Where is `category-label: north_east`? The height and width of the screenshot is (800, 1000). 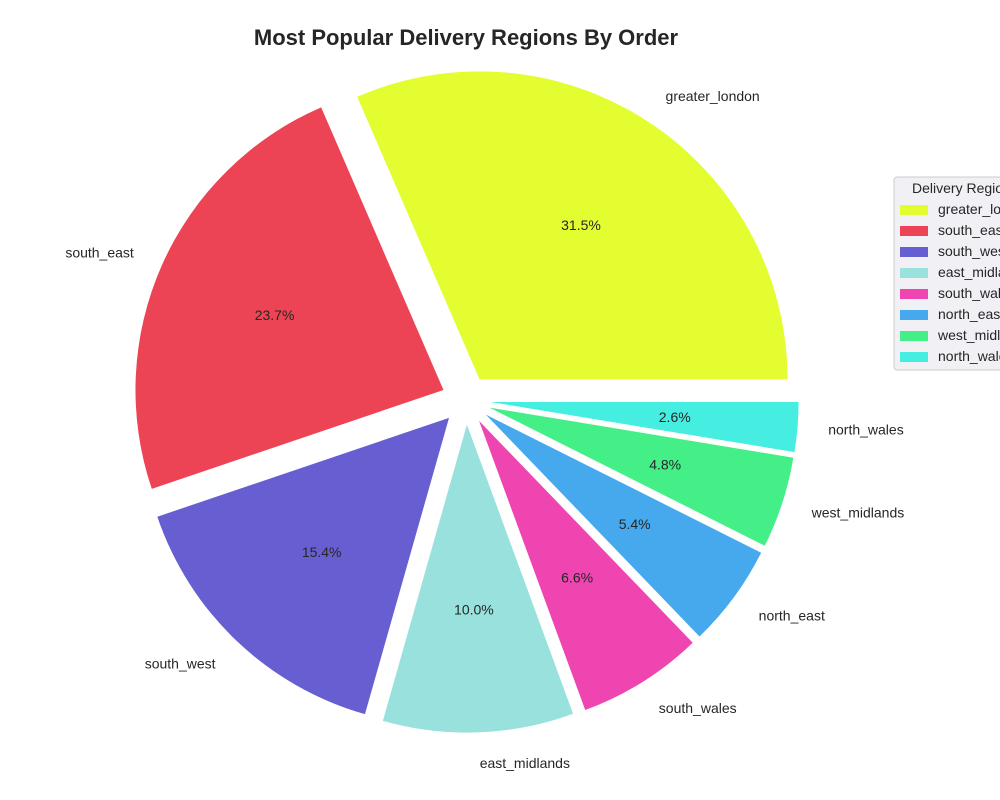
category-label: north_east is located at coordinates (792, 615).